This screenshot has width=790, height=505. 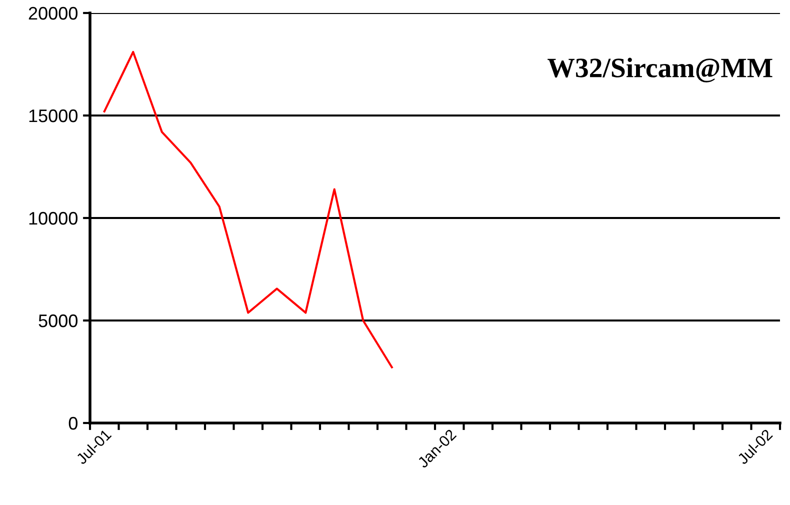 What do you see at coordinates (58, 321) in the screenshot?
I see `y-tick-label: 5000` at bounding box center [58, 321].